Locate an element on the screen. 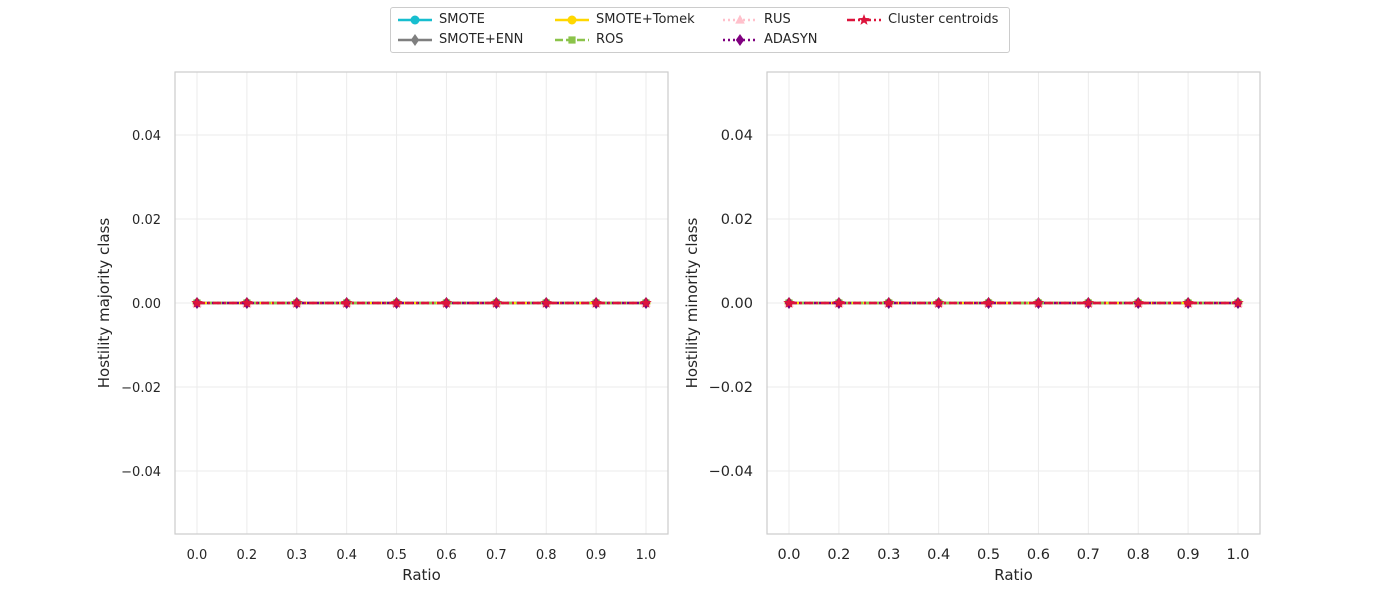 Image resolution: width=1400 pixels, height=600 pixels. legend-marker-smote-enn is located at coordinates (415, 40).